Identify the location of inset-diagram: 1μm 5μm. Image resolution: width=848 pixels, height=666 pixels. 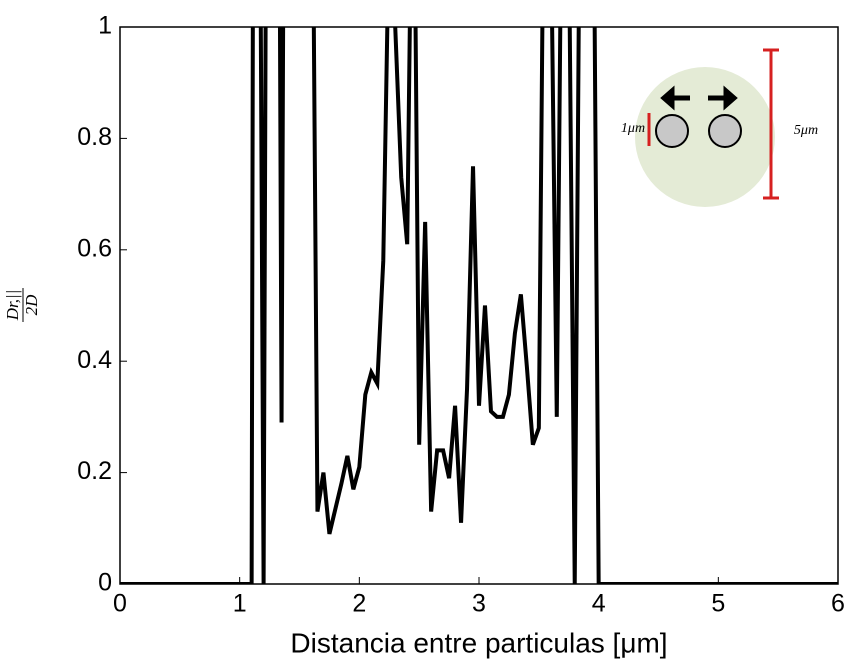
(719, 127).